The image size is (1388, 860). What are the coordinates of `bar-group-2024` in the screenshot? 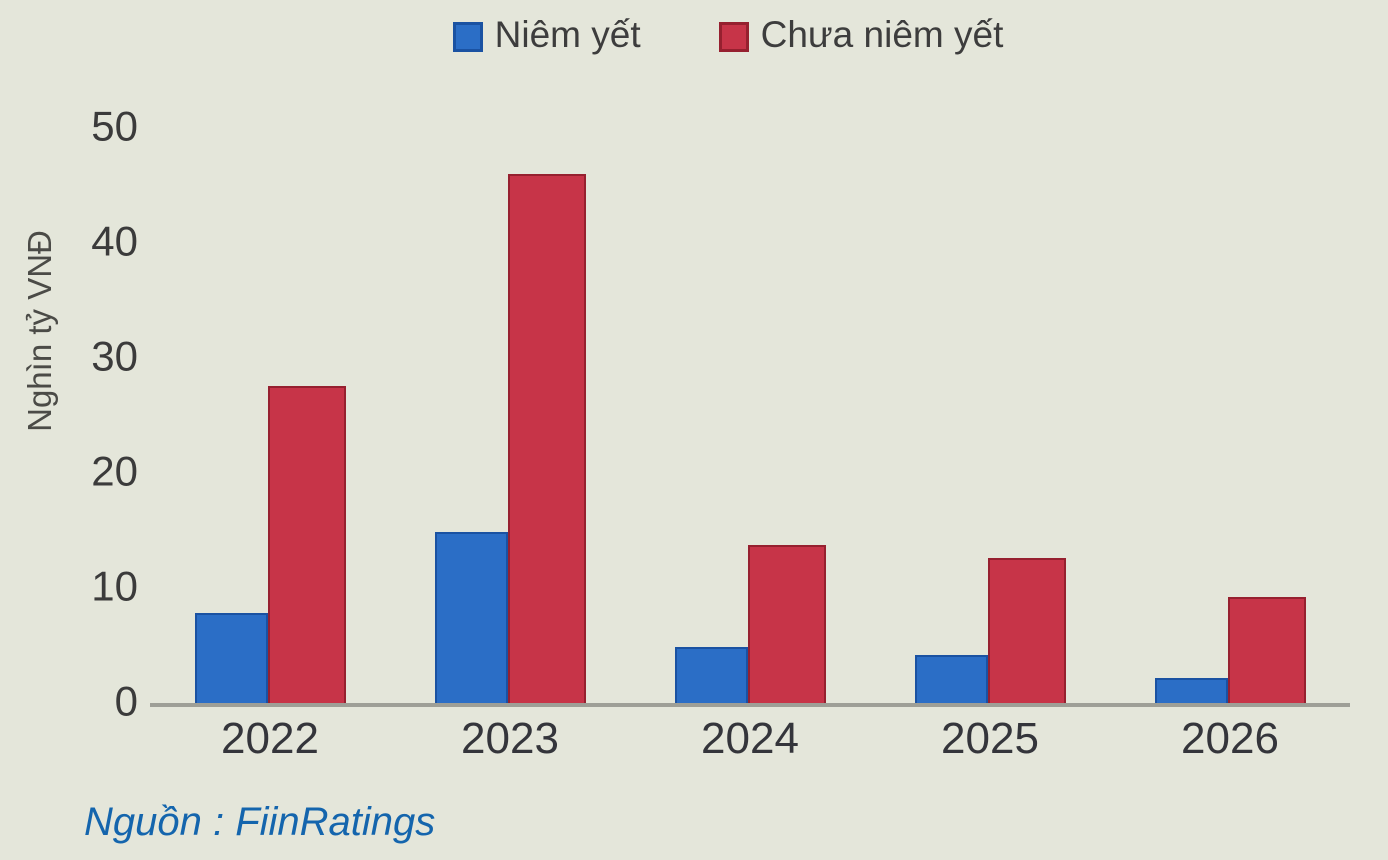 It's located at (750, 415).